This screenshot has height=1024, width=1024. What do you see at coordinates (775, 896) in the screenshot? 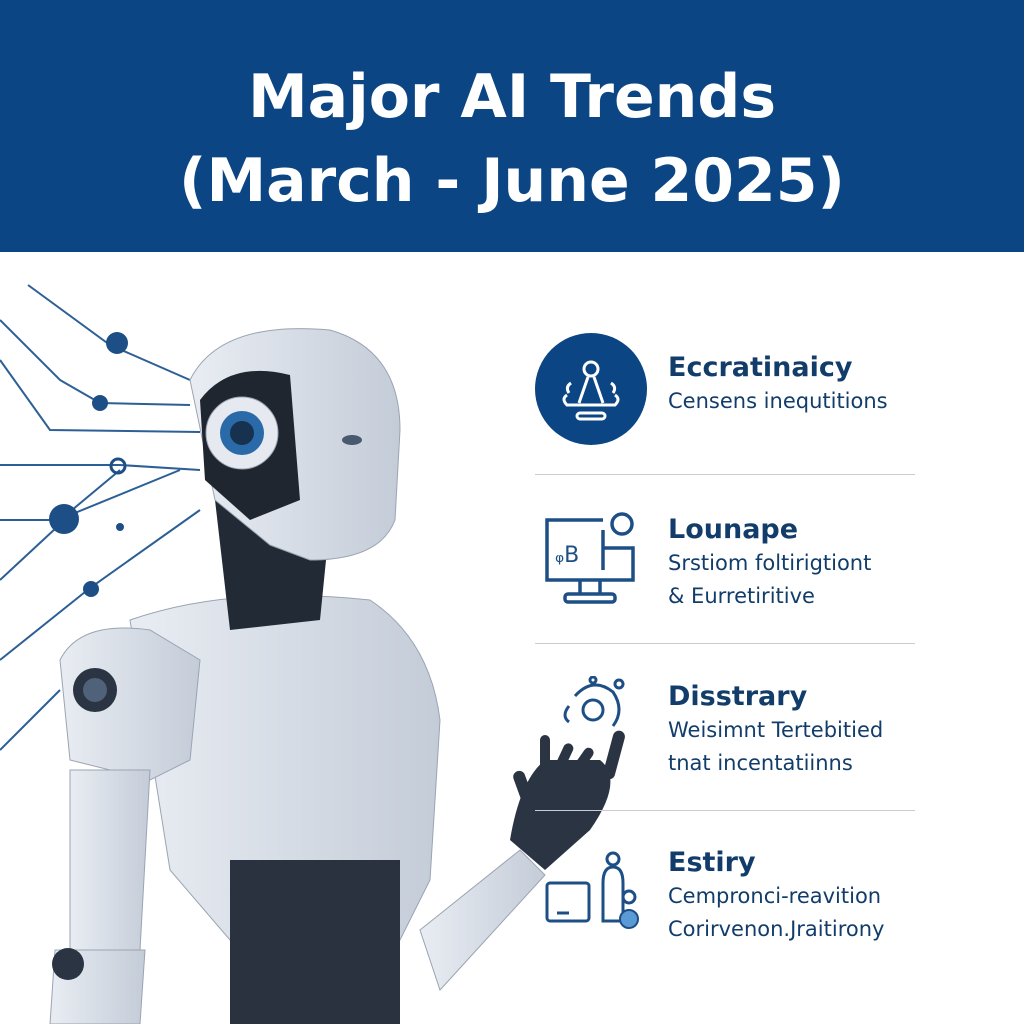
I see `trend-description-line: Cempronci-reavition` at bounding box center [775, 896].